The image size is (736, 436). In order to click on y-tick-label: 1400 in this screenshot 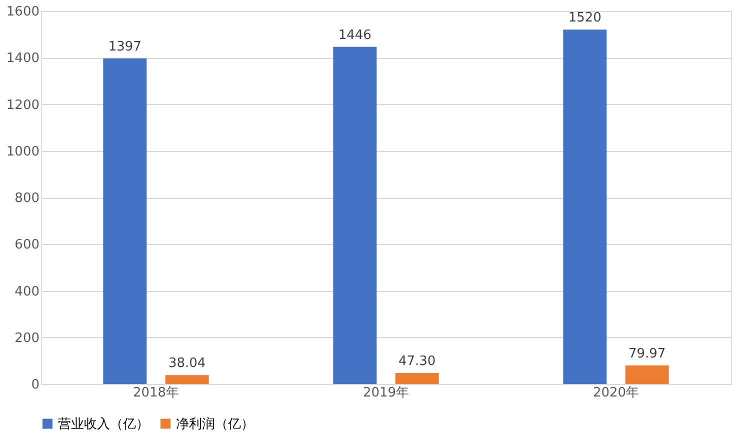, I will do `click(23, 58)`.